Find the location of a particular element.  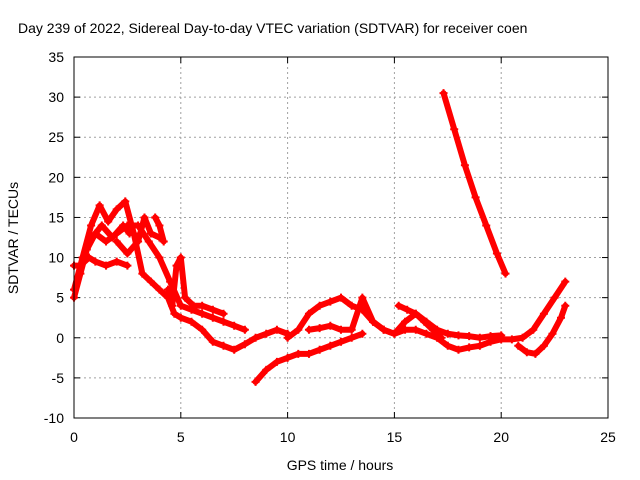

y-tick-label: 10 is located at coordinates (56, 258).